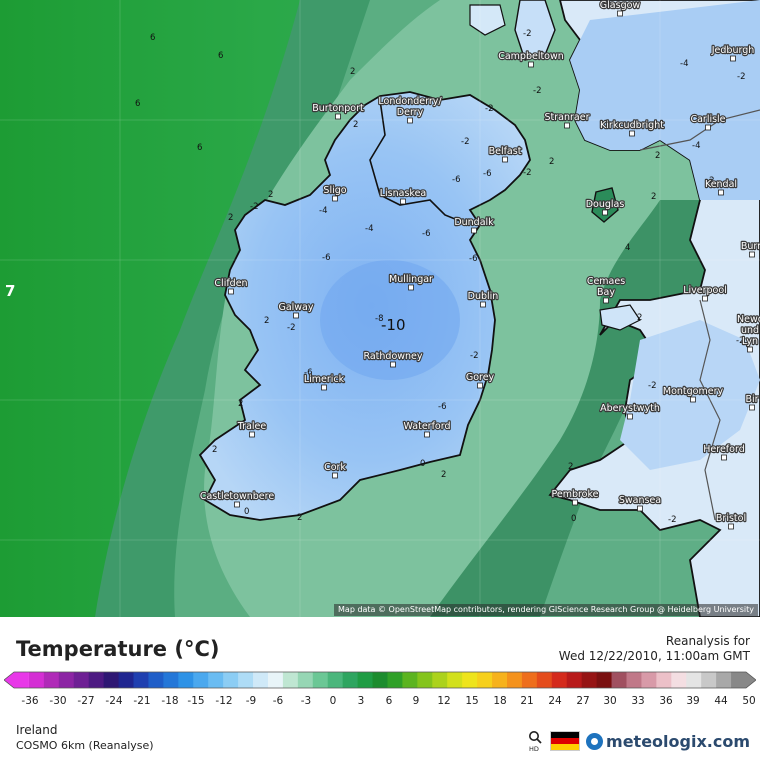 Image resolution: width=760 pixels, height=760 pixels. What do you see at coordinates (750, 330) in the screenshot?
I see `city-name: und` at bounding box center [750, 330].